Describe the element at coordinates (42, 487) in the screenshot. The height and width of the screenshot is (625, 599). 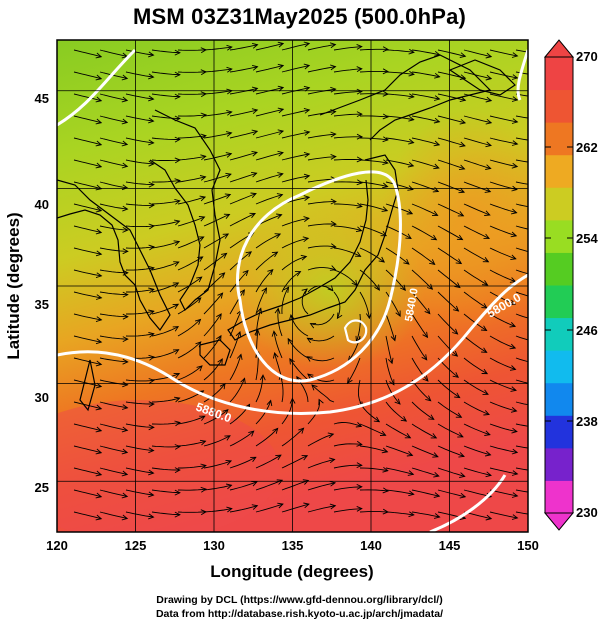
I see `y-tick-label: 25` at that location.